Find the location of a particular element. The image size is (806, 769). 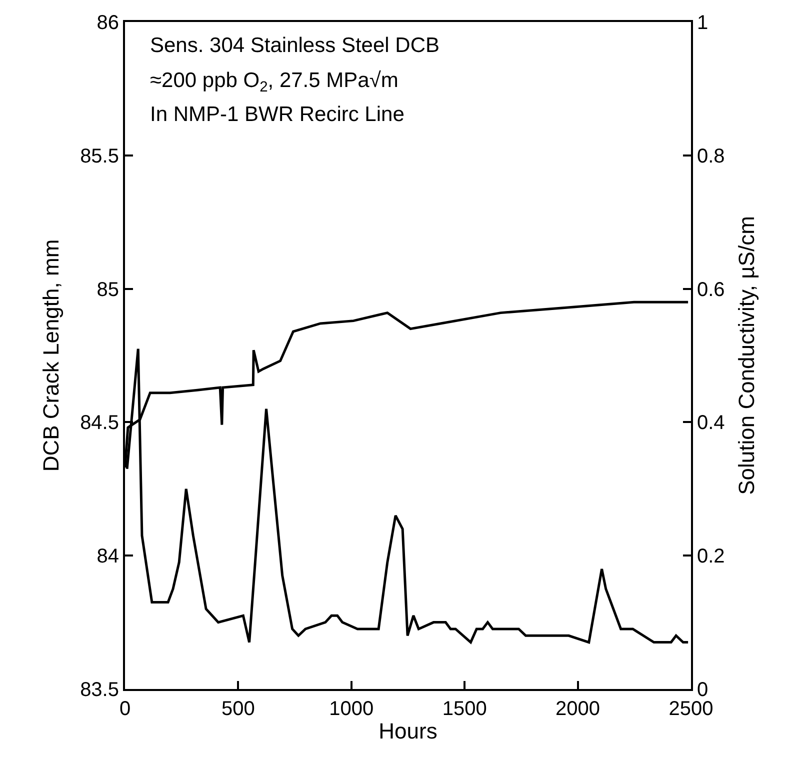

y2-tick-label: 0.8 is located at coordinates (711, 156).